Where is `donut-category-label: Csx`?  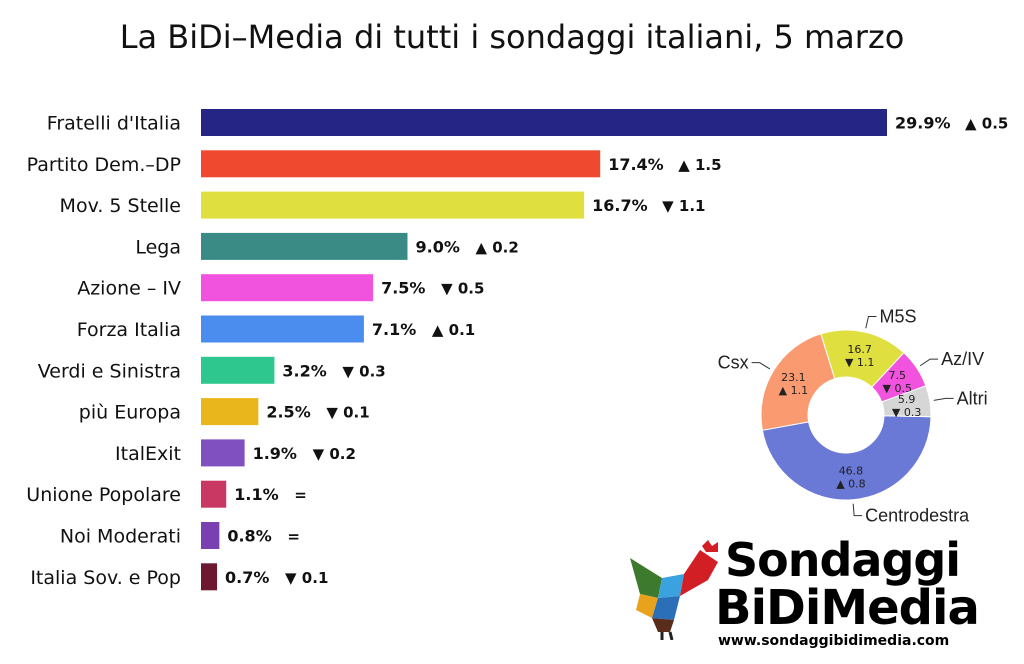
donut-category-label: Csx is located at coordinates (733, 363).